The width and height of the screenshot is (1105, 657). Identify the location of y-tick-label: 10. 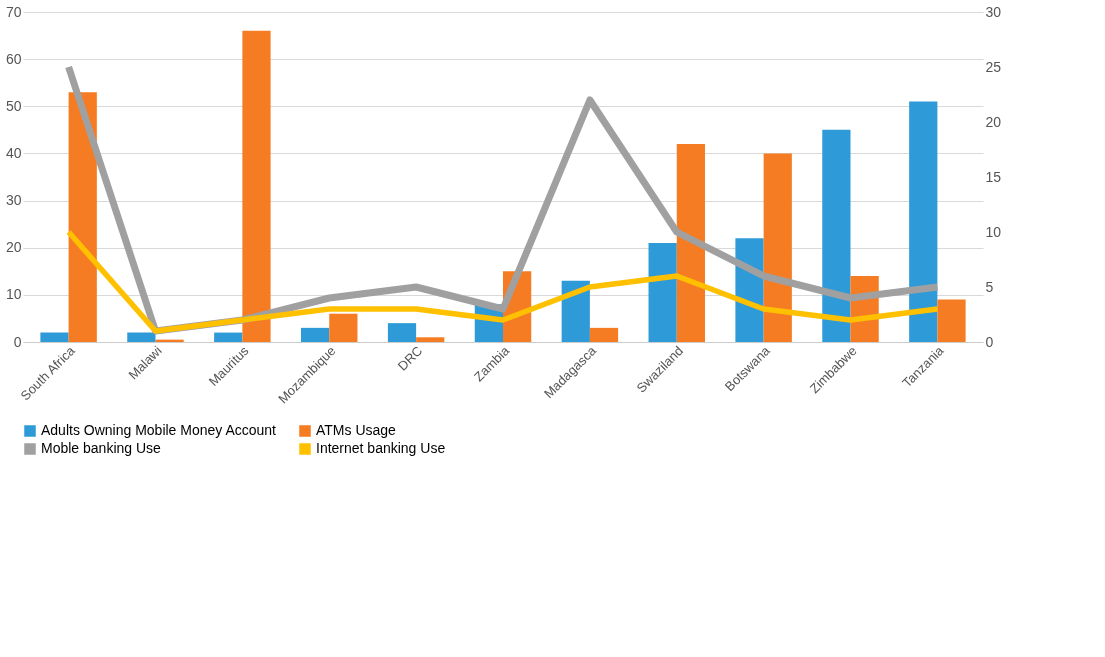
(13, 294).